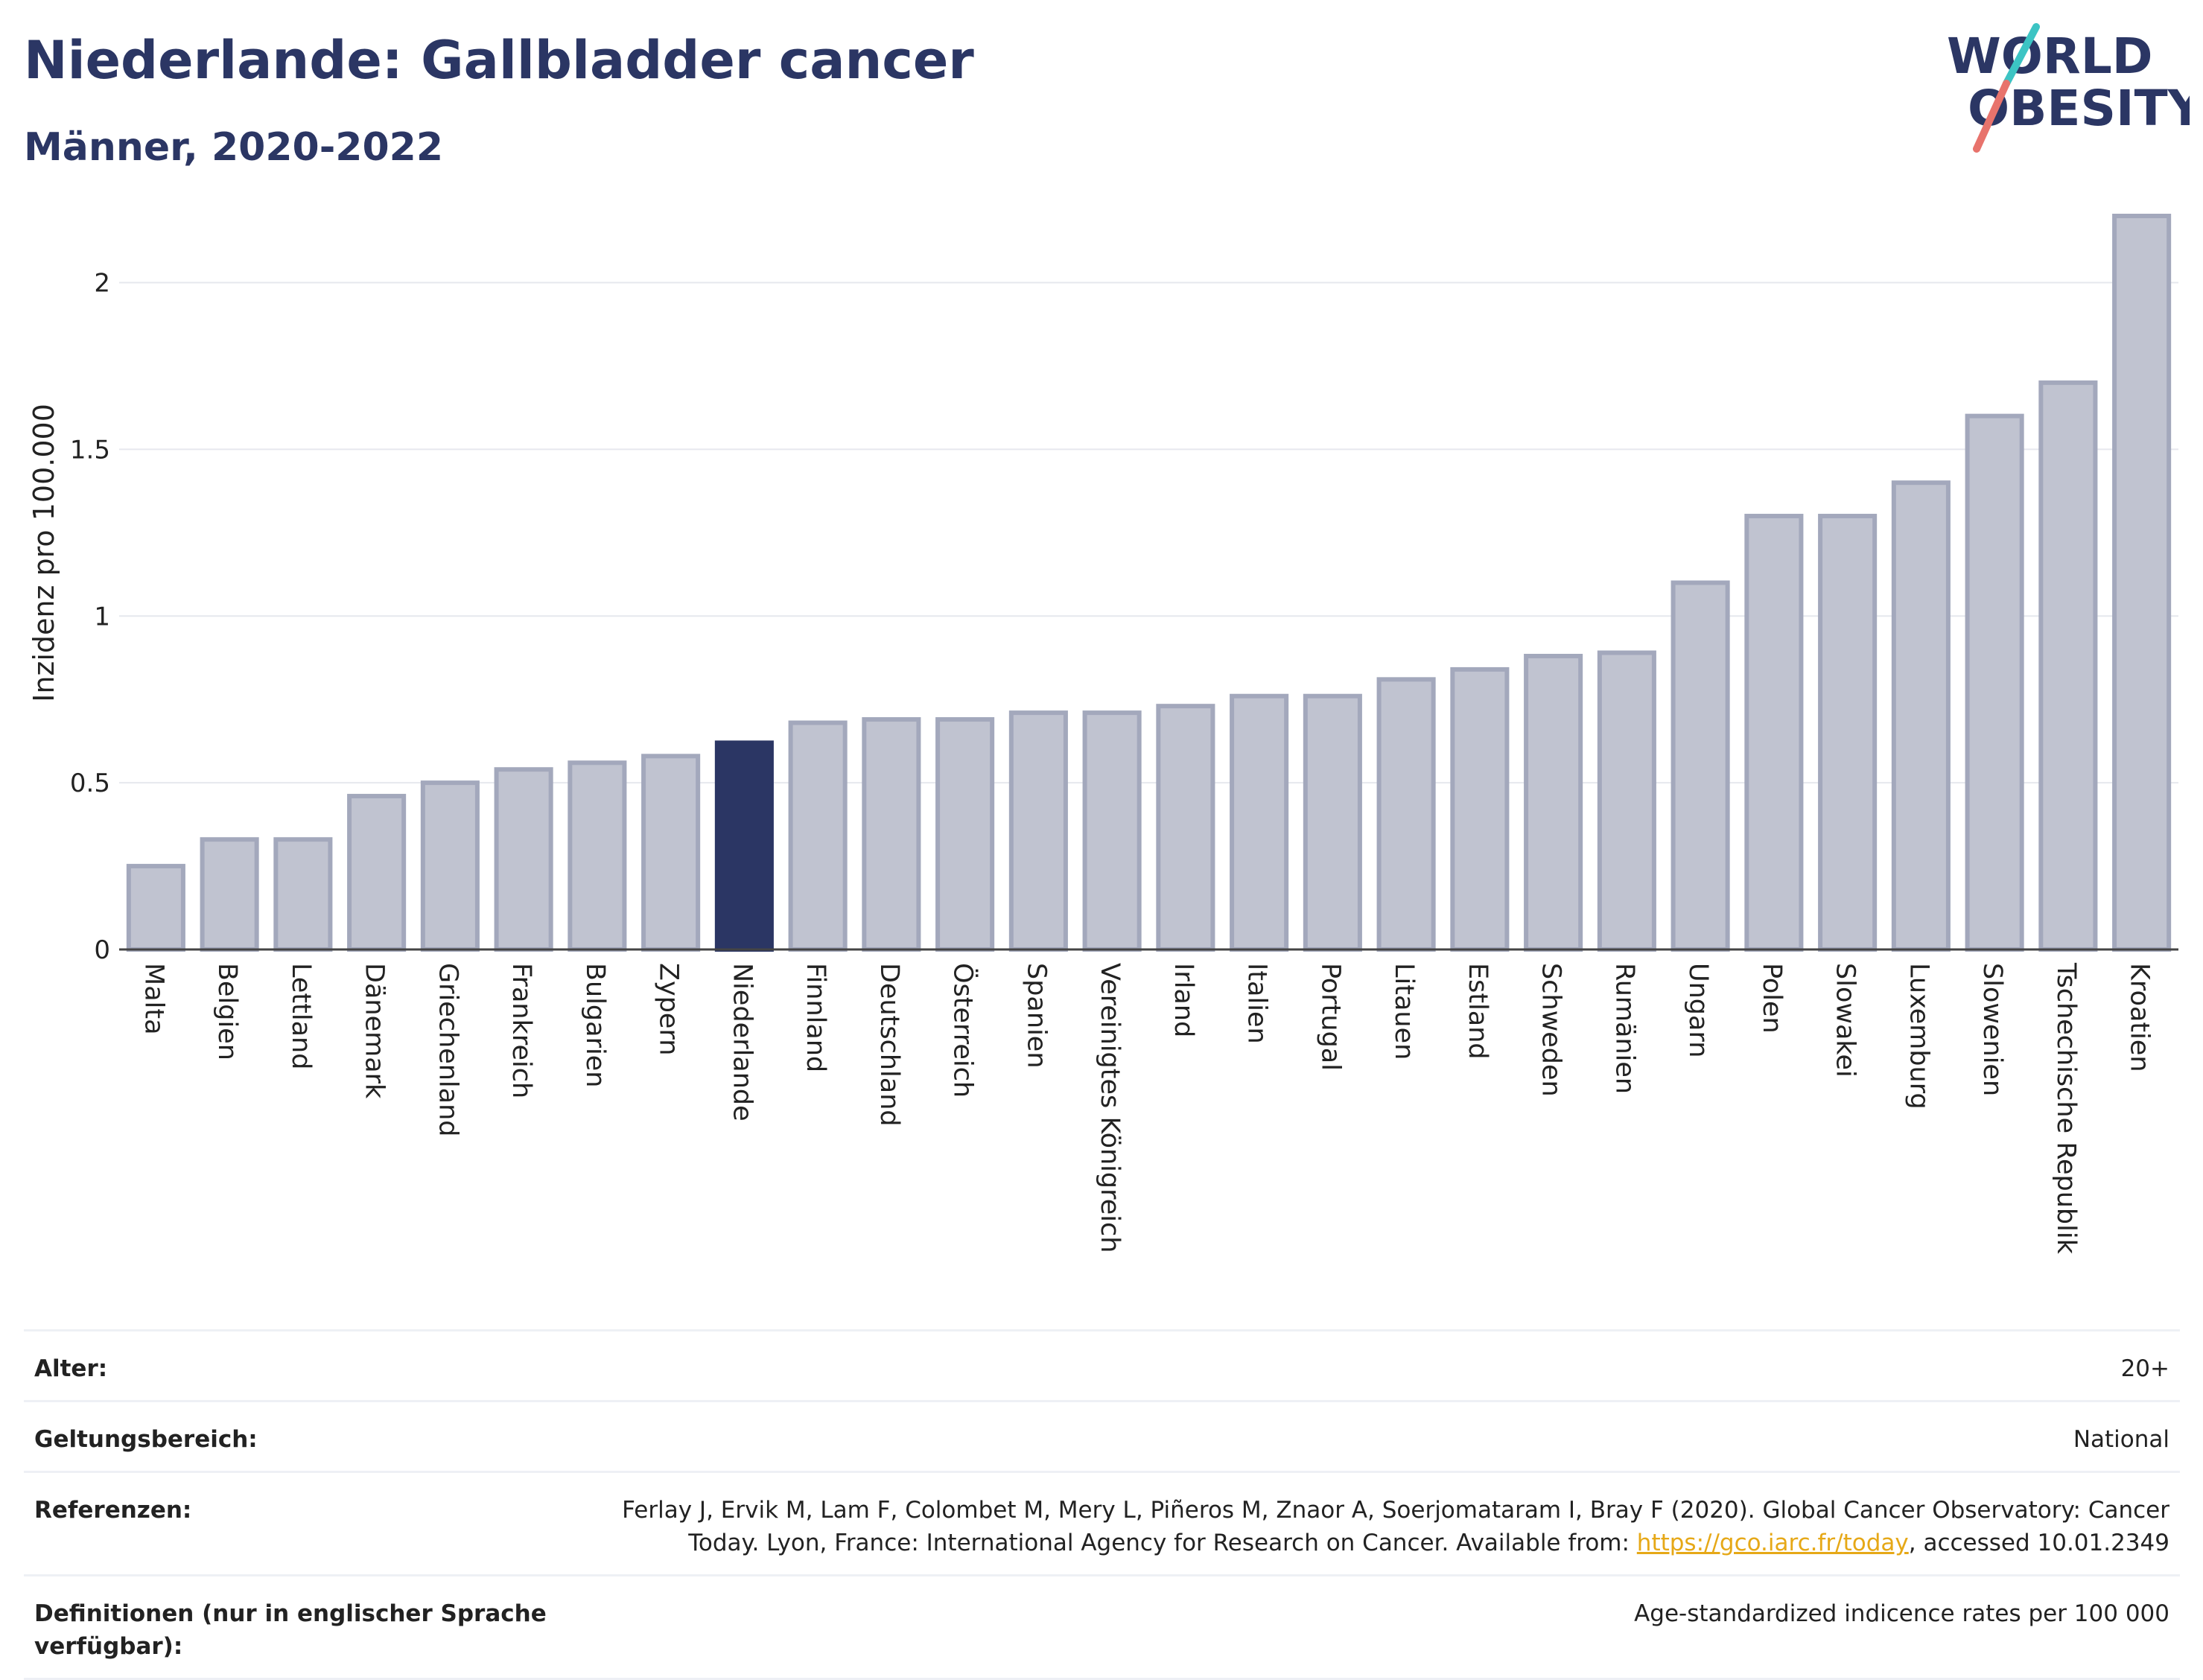  I want to click on age-label: Alter:, so click(71, 1368).